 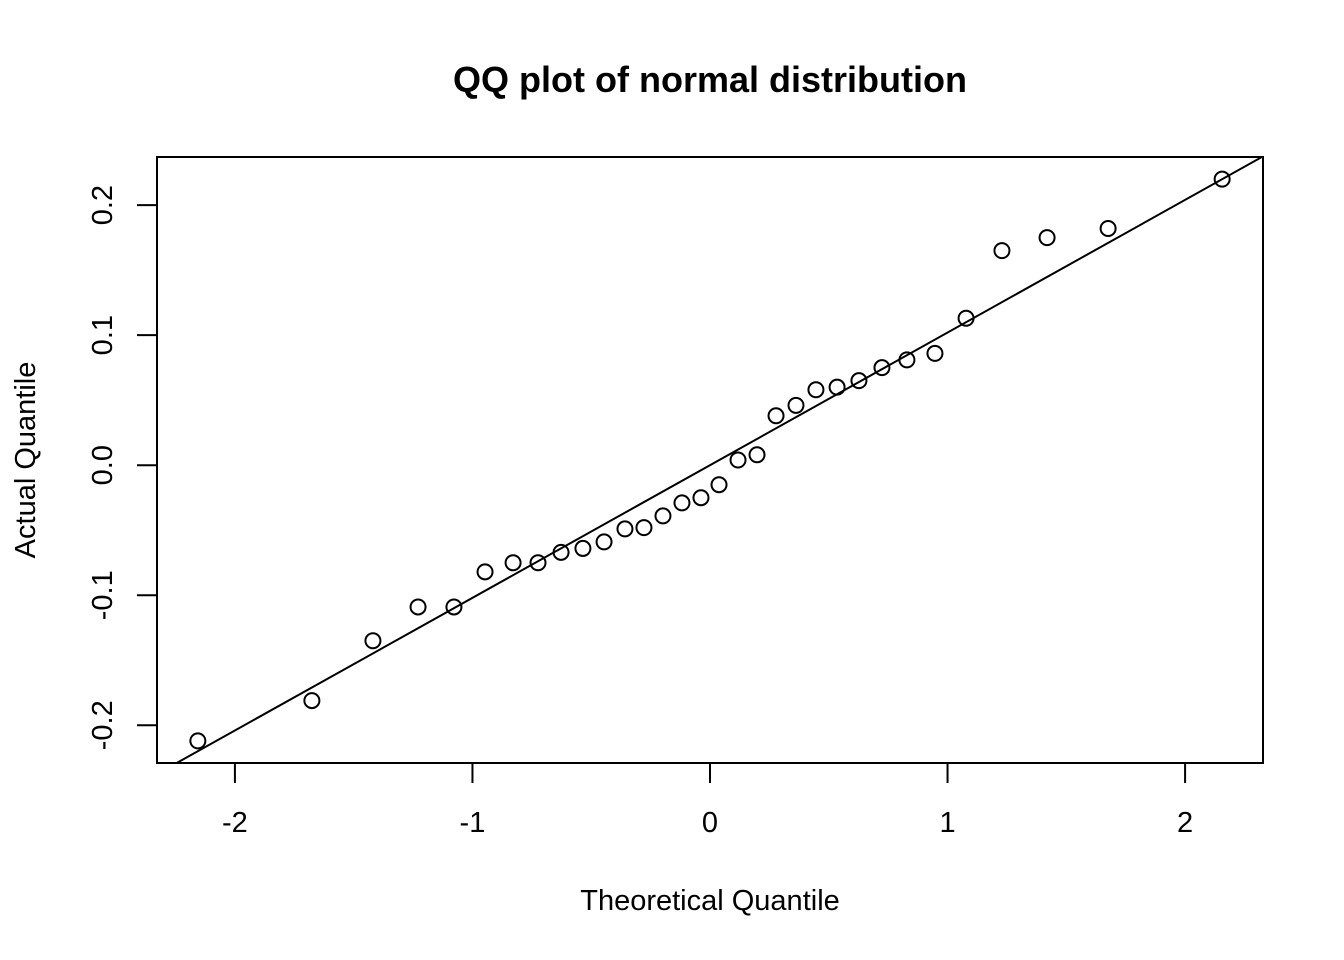 I want to click on x-tick-label: -1, so click(x=473, y=823).